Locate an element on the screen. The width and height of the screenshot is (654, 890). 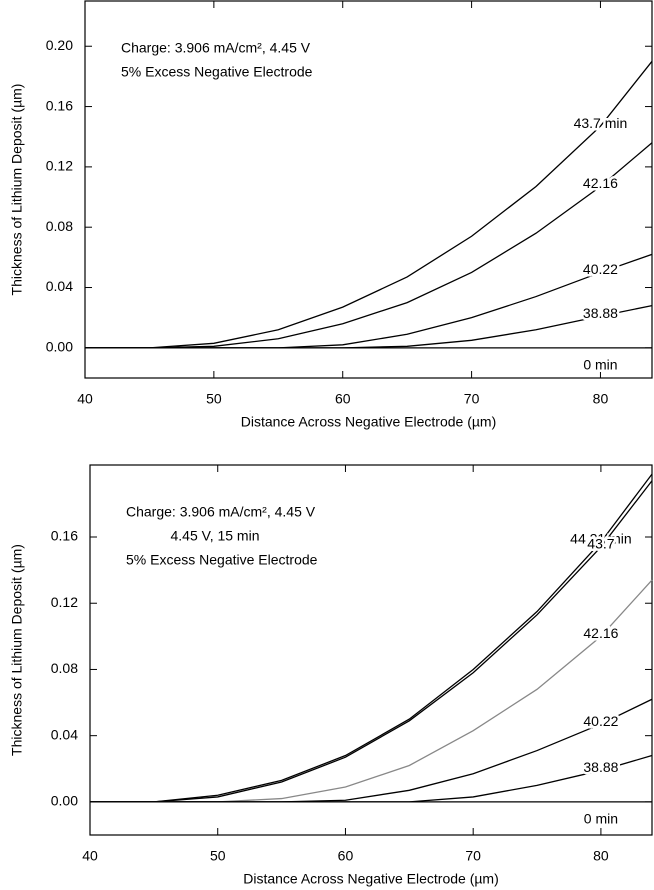
annotation: 4.45 V, 15 min is located at coordinates (215, 536).